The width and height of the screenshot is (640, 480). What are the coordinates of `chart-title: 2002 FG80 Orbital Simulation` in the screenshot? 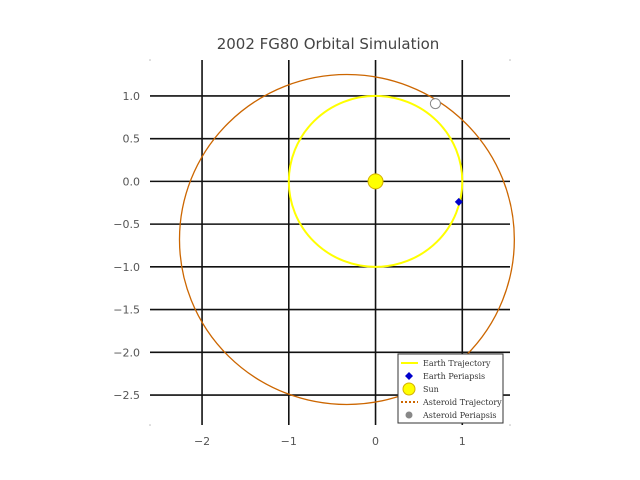 It's located at (328, 44).